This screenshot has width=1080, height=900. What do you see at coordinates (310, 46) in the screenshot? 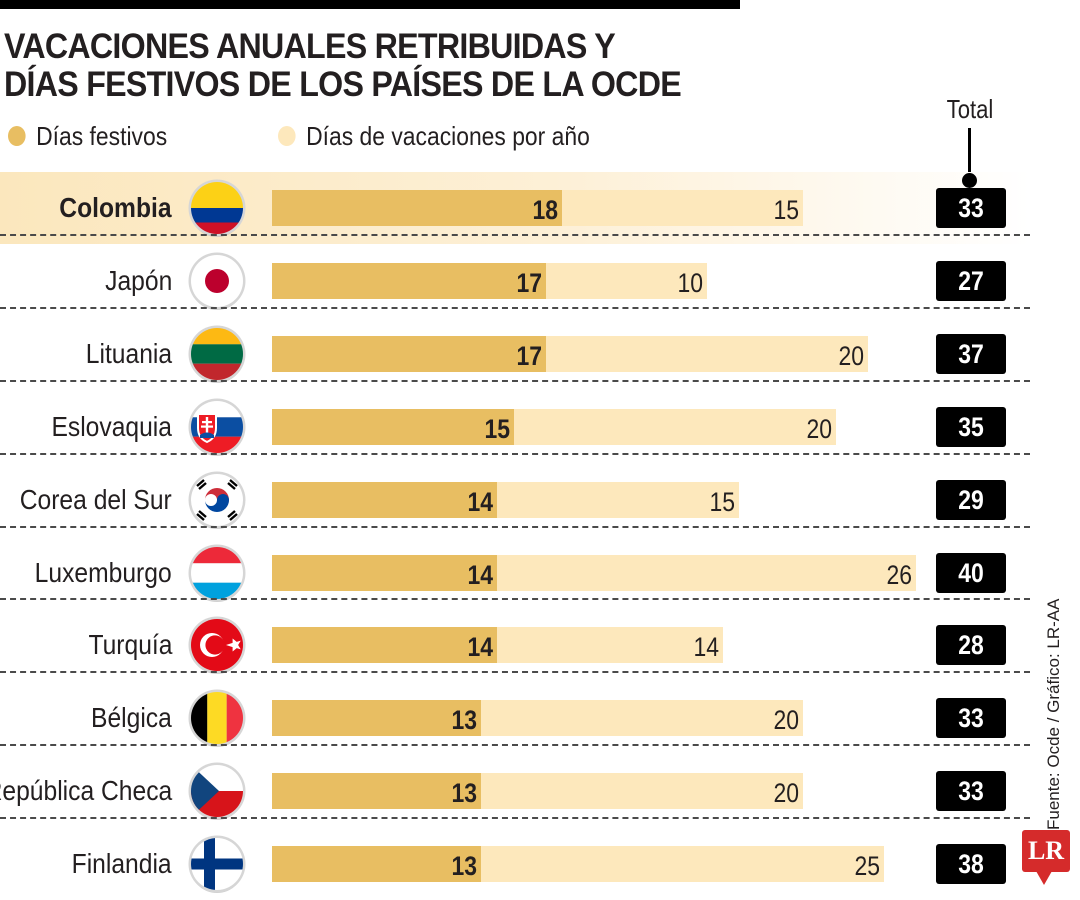
I see `title-line-1: VACACIONES ANUALES RETRIBUIDAS Y` at bounding box center [310, 46].